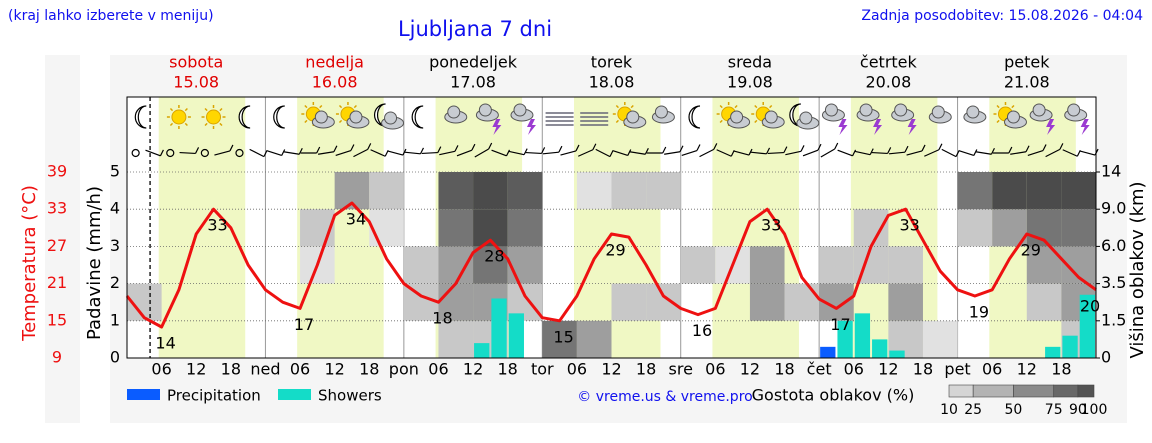 This screenshot has width=1152, height=443. What do you see at coordinates (949, 410) in the screenshot?
I see `cloud-legend-tick: 10` at bounding box center [949, 410].